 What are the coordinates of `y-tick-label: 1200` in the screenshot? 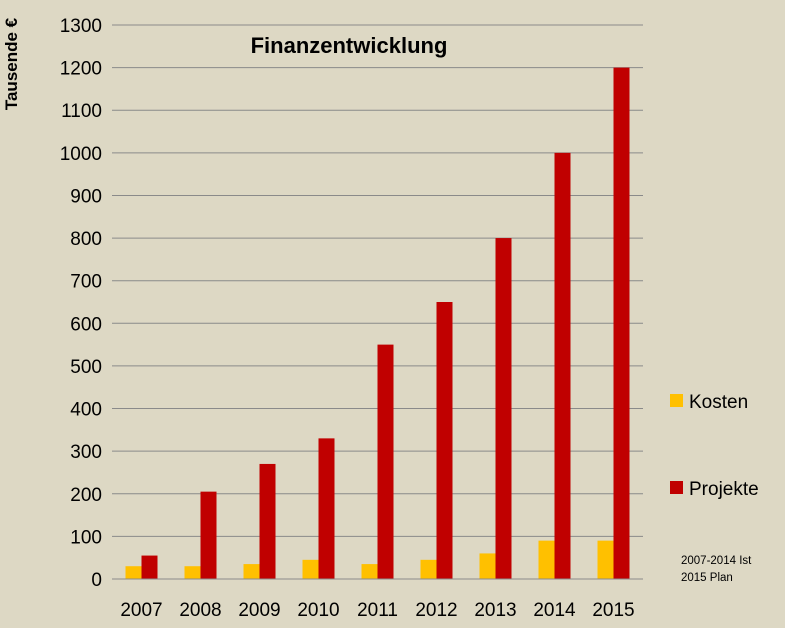 It's located at (81, 69).